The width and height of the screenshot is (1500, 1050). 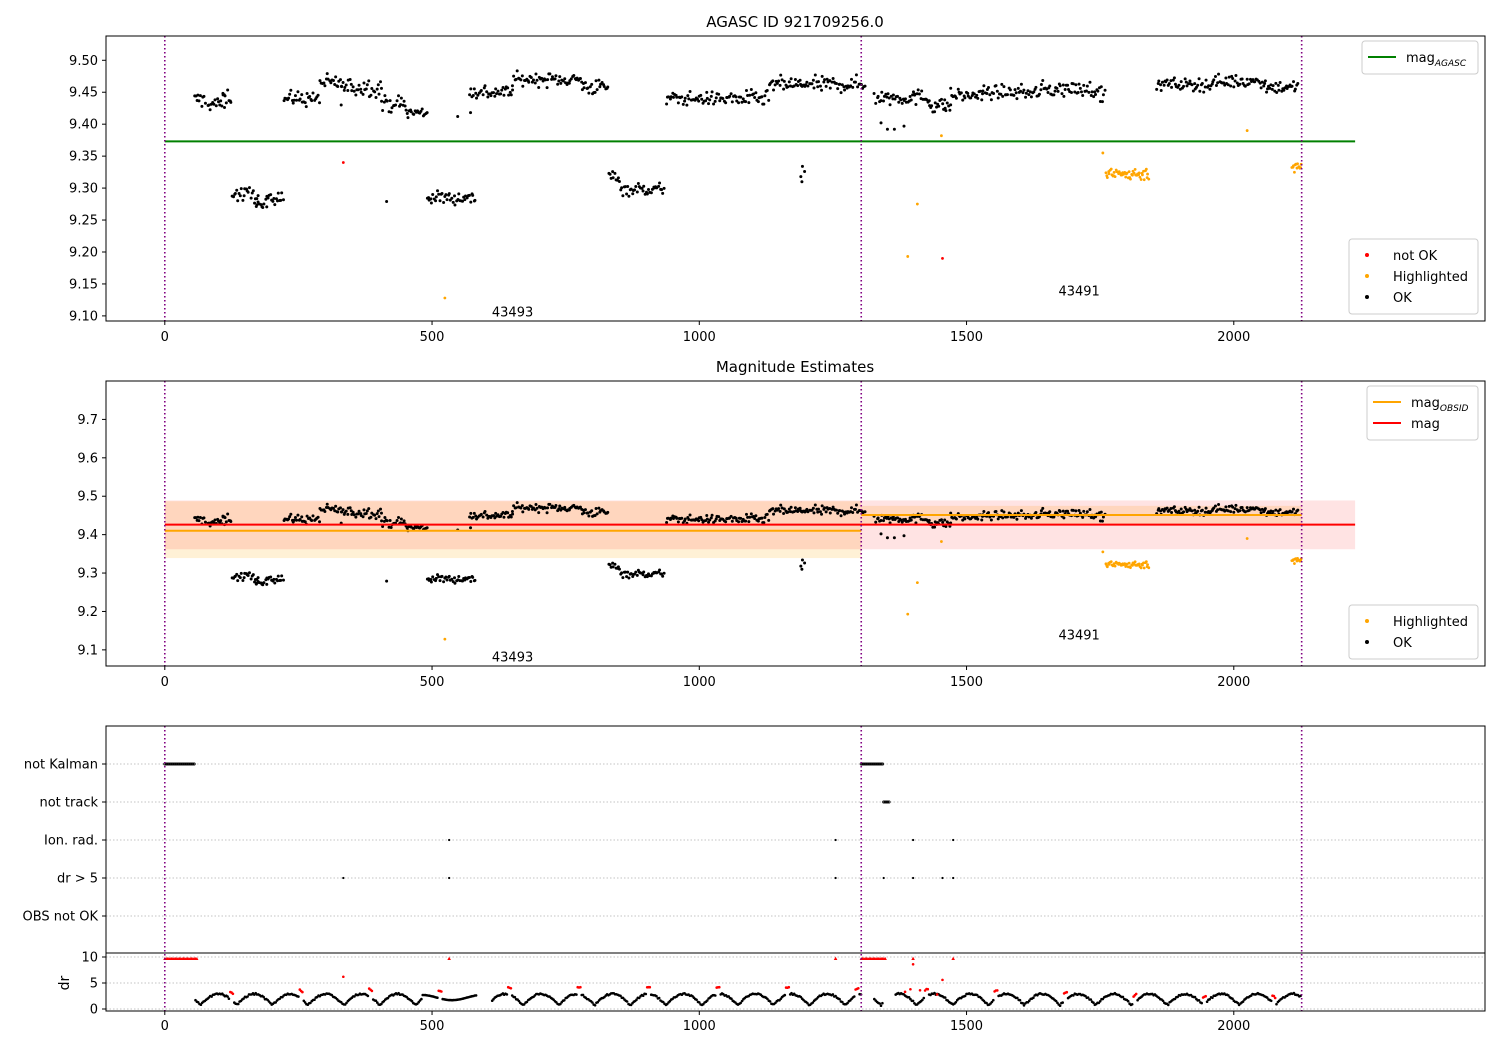 I want to click on dr-saturated-marker, so click(x=913, y=958).